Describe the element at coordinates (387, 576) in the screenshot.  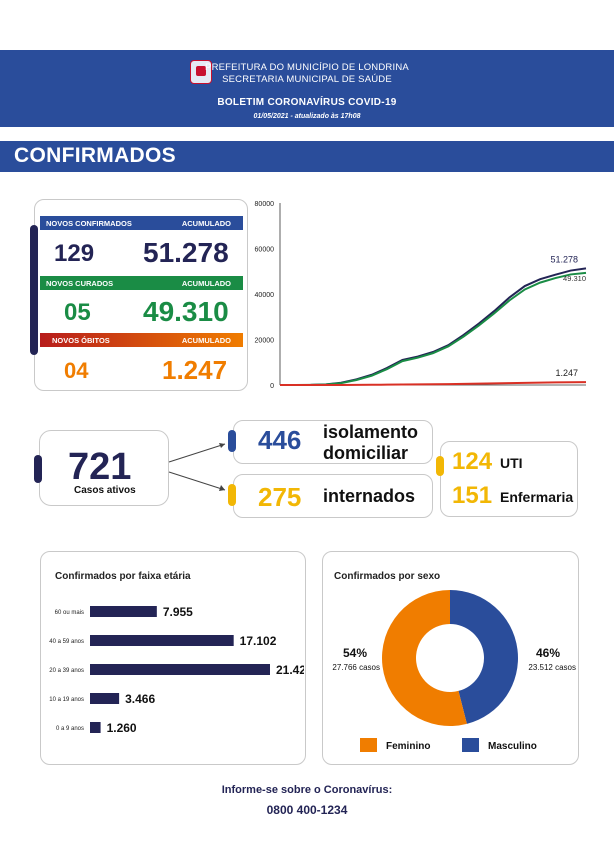
I see `sex-chart-title: Confirmados por sexo` at that location.